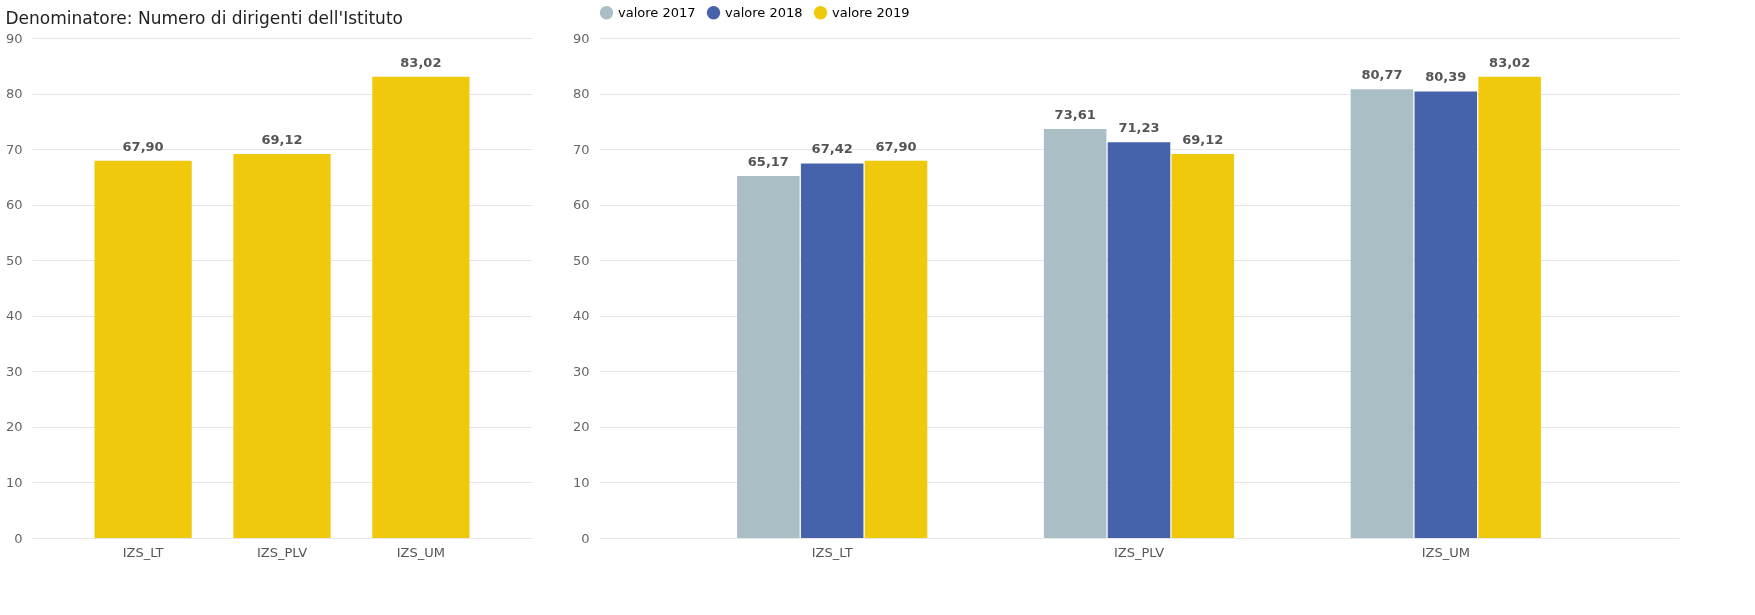  I want to click on legend-label: valore 2018, so click(764, 12).